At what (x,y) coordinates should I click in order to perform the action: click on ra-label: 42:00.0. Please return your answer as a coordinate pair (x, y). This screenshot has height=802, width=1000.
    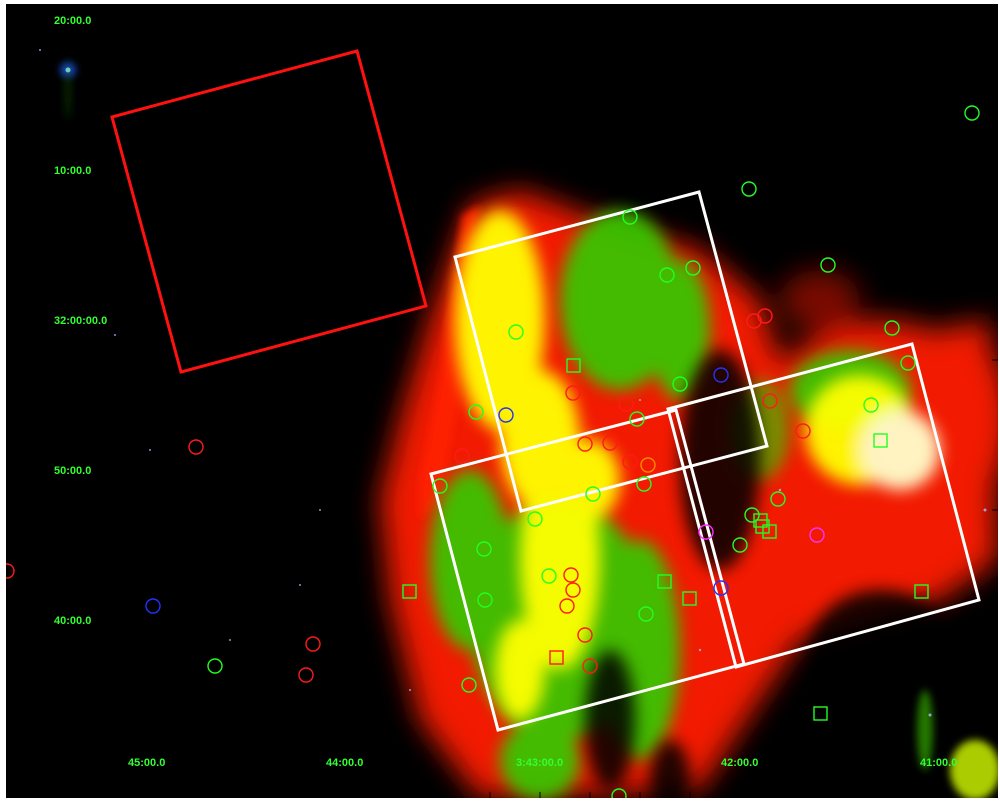
    Looking at the image, I should click on (739, 763).